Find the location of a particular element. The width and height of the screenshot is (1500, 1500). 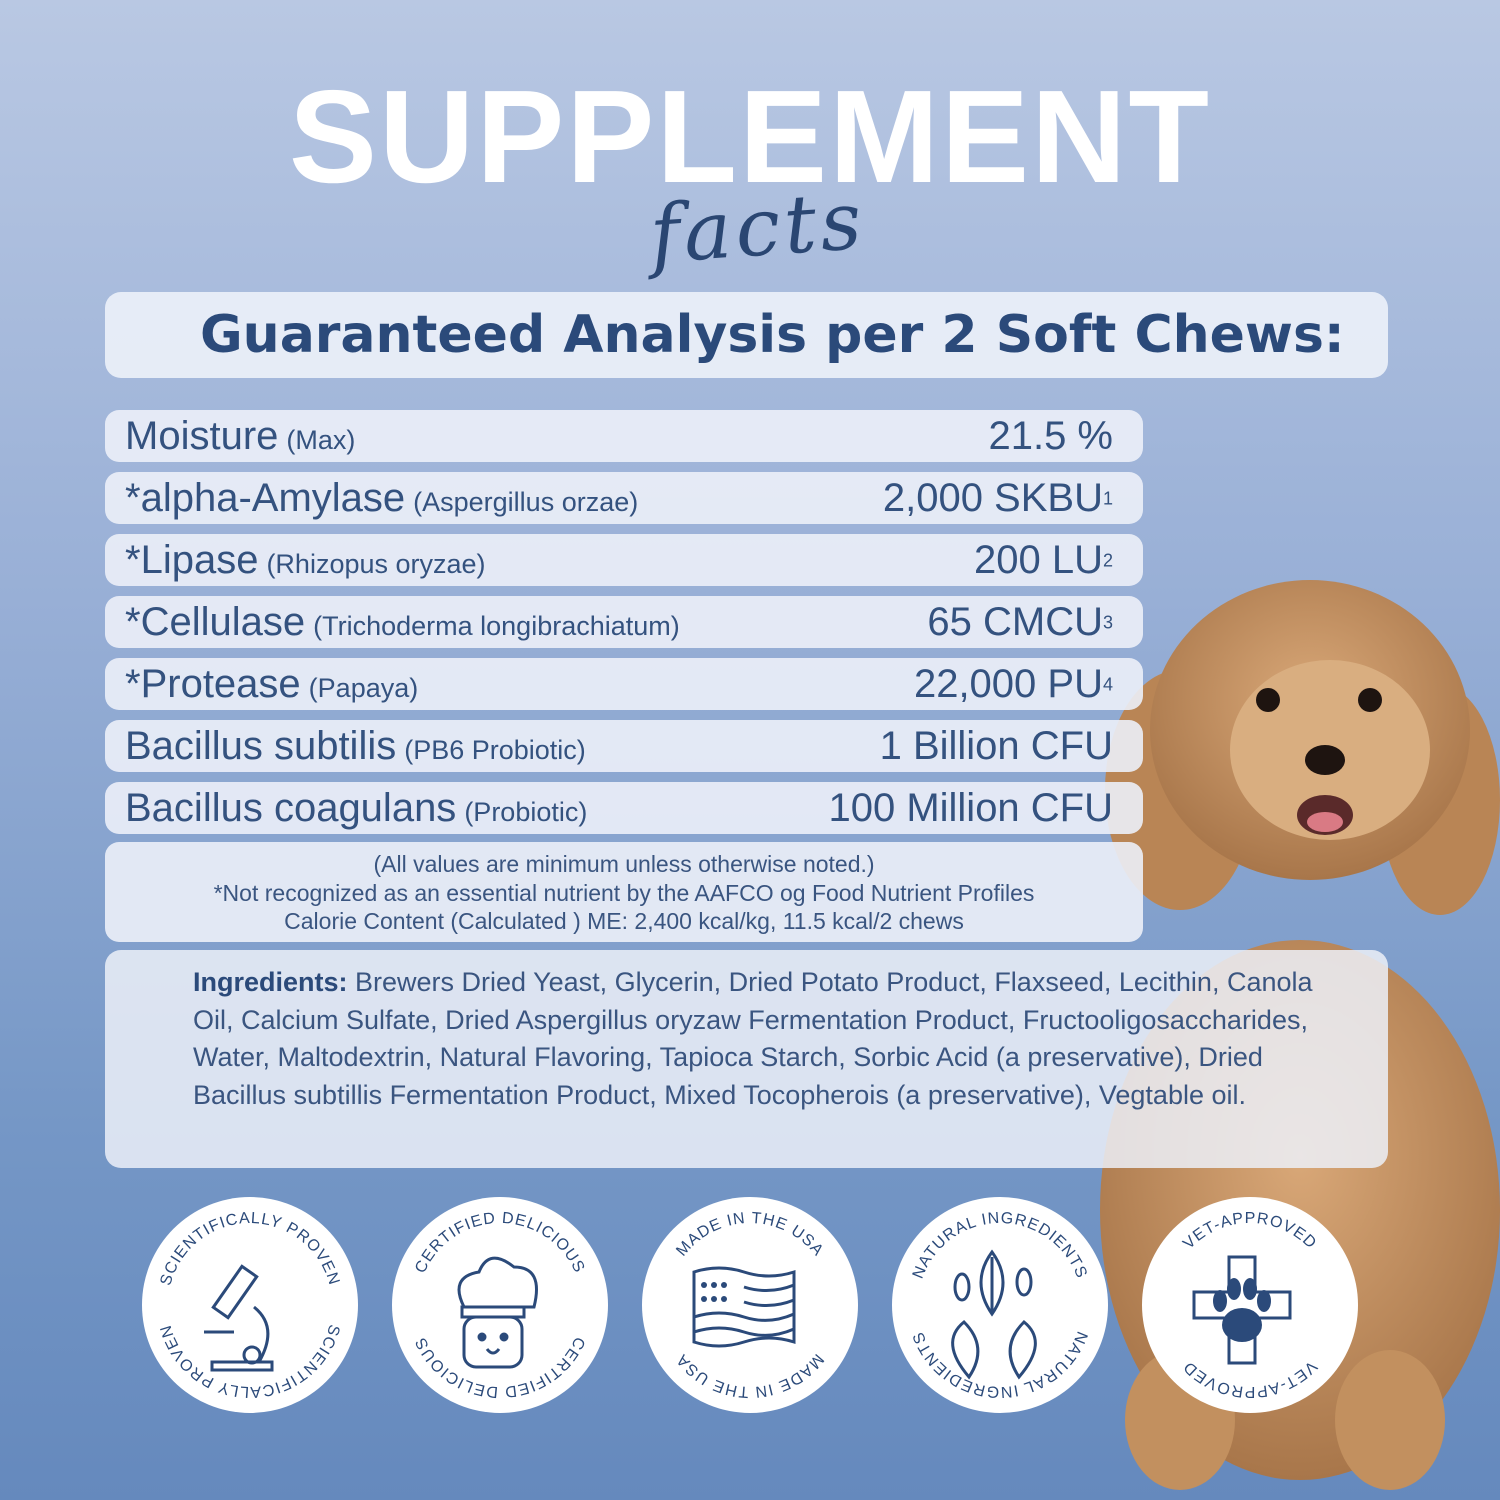

nutrient-source: (PB6 Probiotic) is located at coordinates (495, 749).